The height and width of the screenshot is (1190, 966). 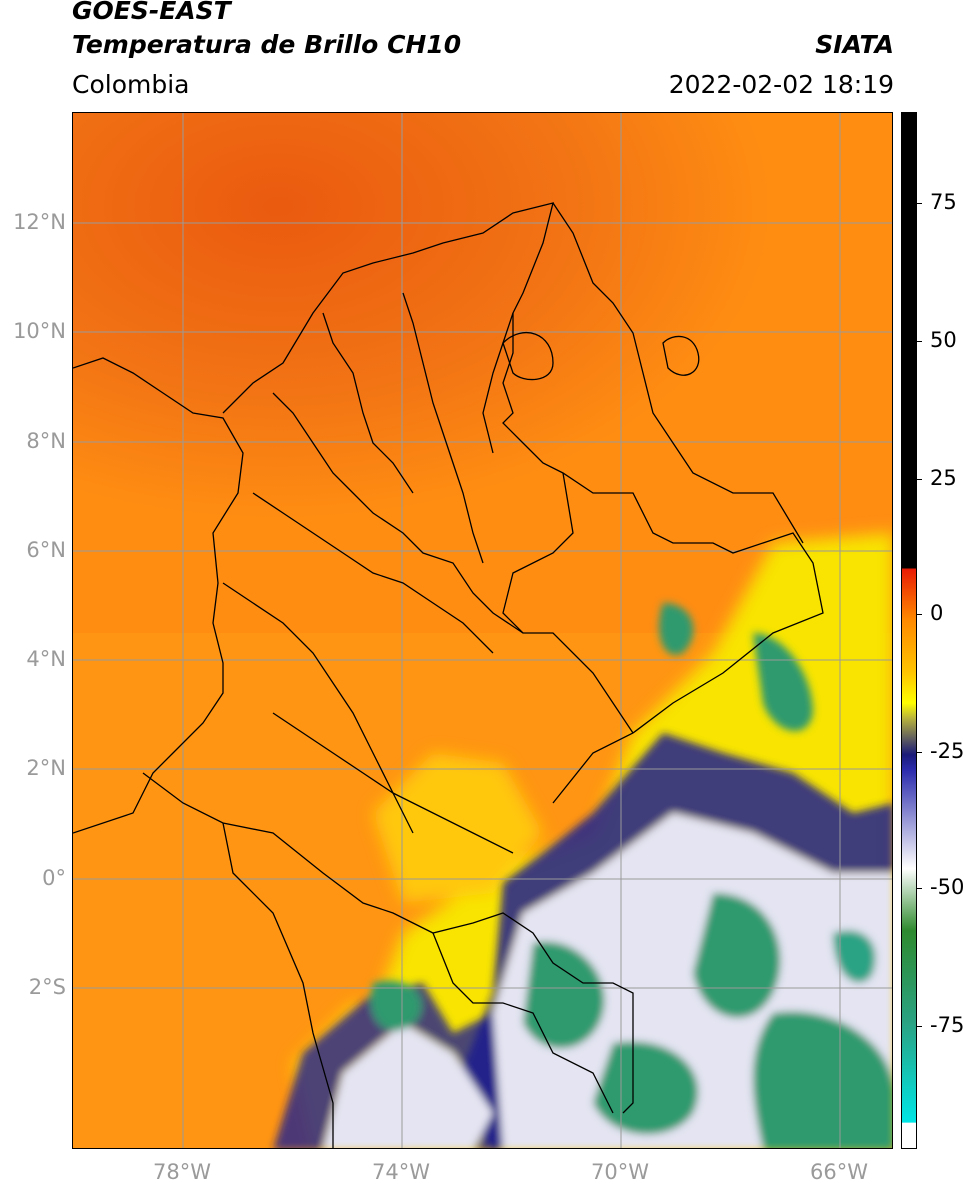 I want to click on title-line-1: GOES-EAST, so click(x=151, y=12).